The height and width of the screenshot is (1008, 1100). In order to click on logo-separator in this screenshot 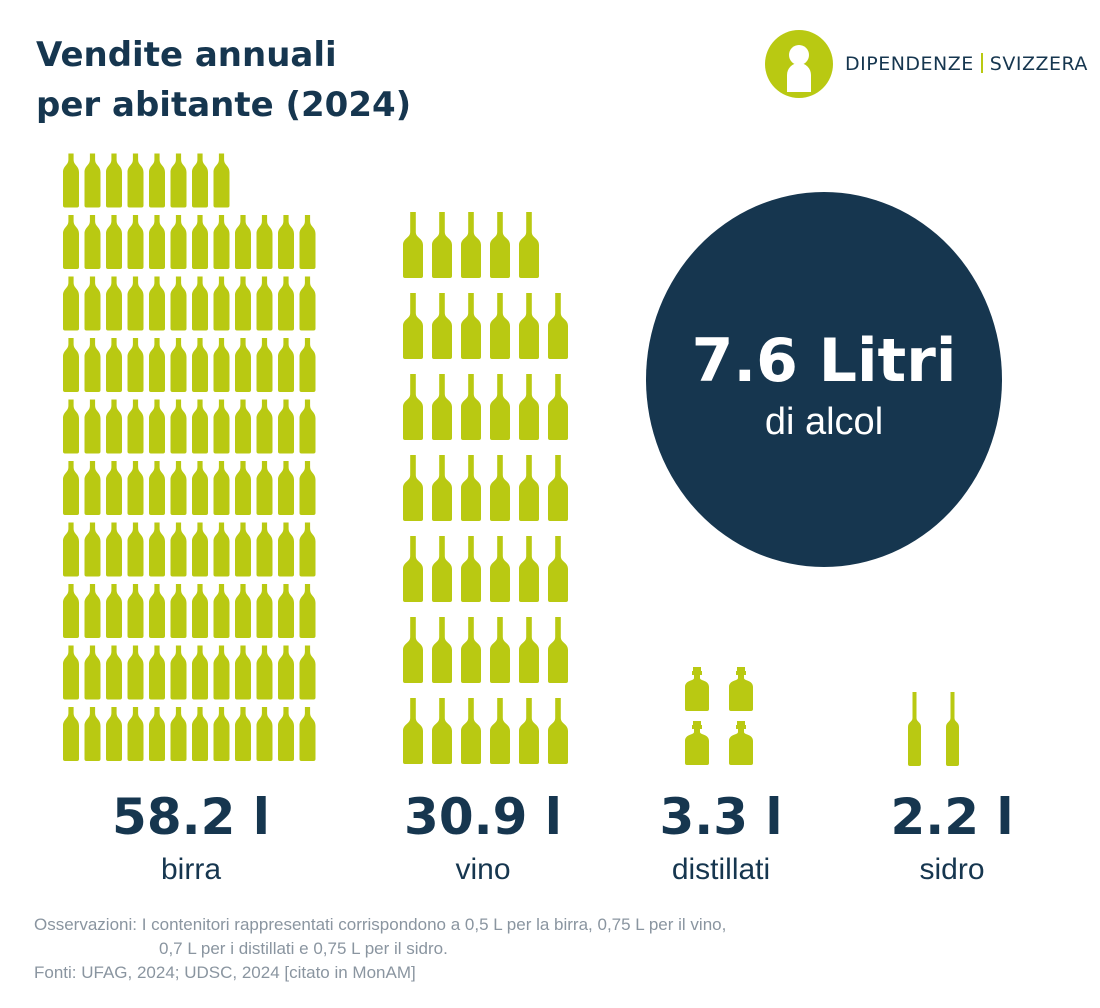, I will do `click(981, 63)`.